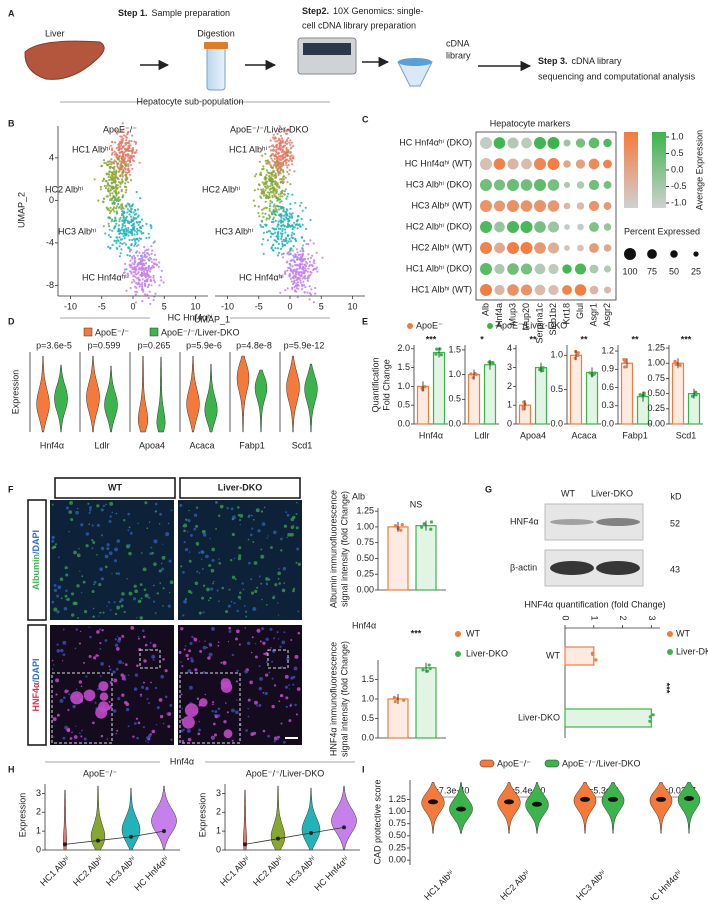  I want to click on row-label: HC Hnf4αʰⁱ (WT), so click(438, 163).